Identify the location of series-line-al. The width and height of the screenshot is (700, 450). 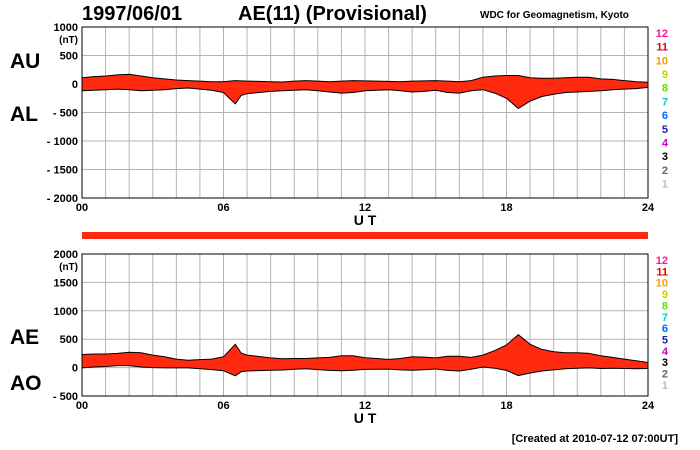
(365, 98).